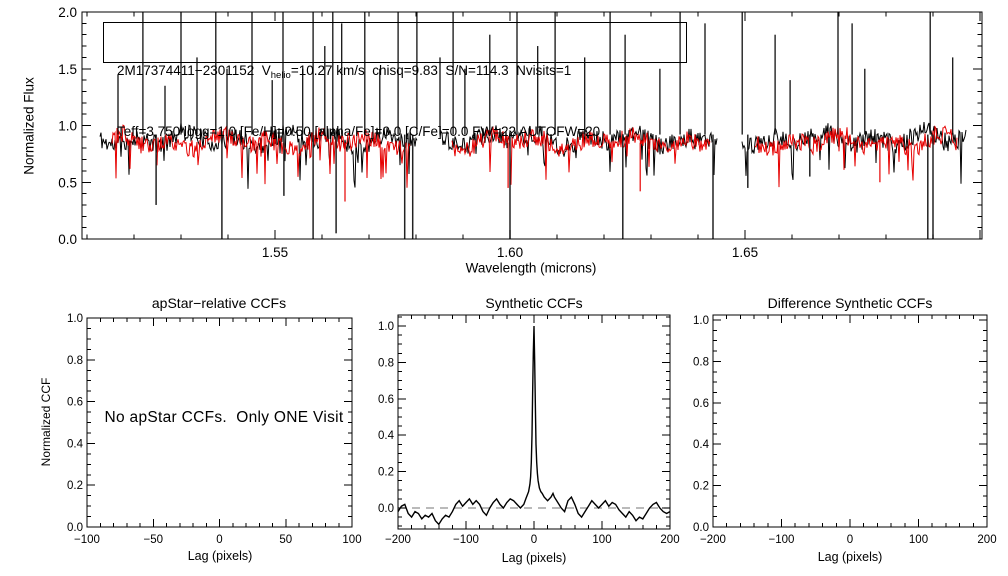  Describe the element at coordinates (534, 303) in the screenshot. I see `panel-title-synthetic-ccfs: Synthetic CCFs` at that location.